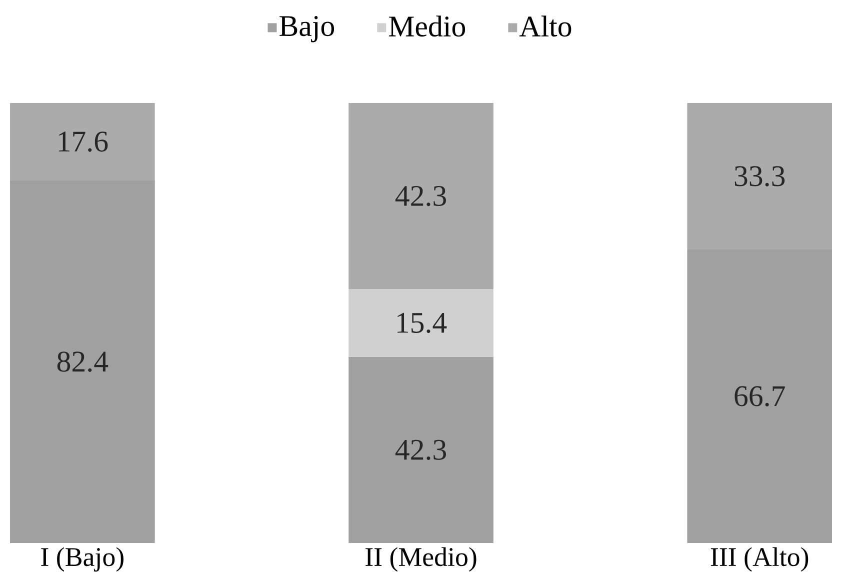 Image resolution: width=859 pixels, height=579 pixels. What do you see at coordinates (545, 26) in the screenshot?
I see `legend-label: Alto` at bounding box center [545, 26].